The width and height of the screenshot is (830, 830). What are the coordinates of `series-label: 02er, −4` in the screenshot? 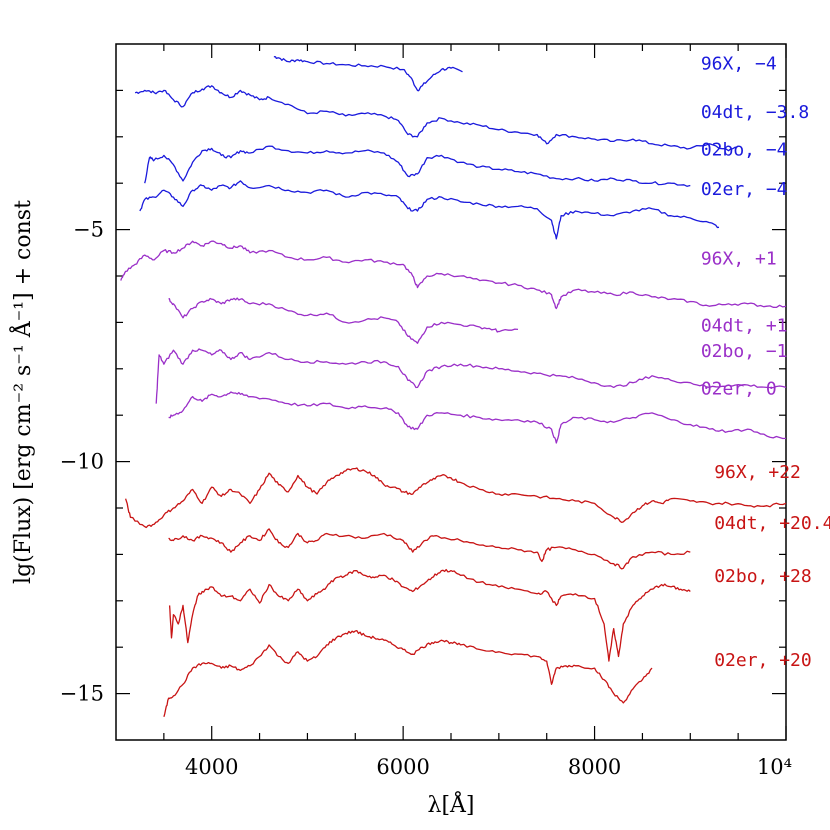 It's located at (744, 189).